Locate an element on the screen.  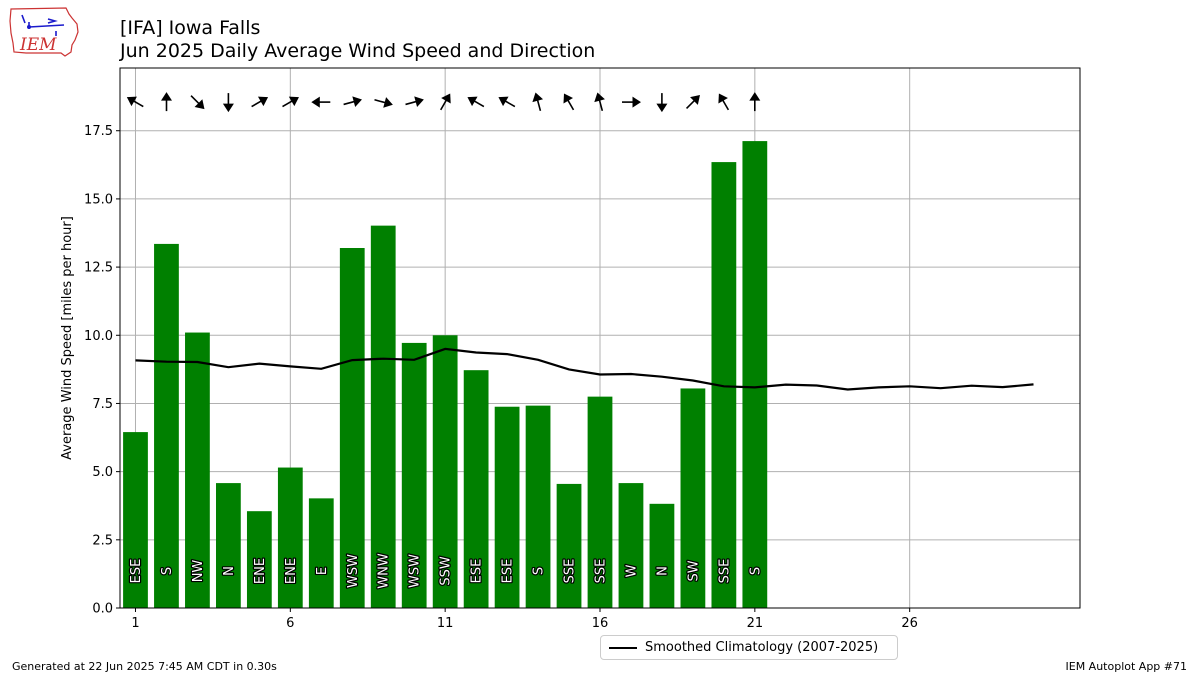
direction-label: SW is located at coordinates (693, 570).